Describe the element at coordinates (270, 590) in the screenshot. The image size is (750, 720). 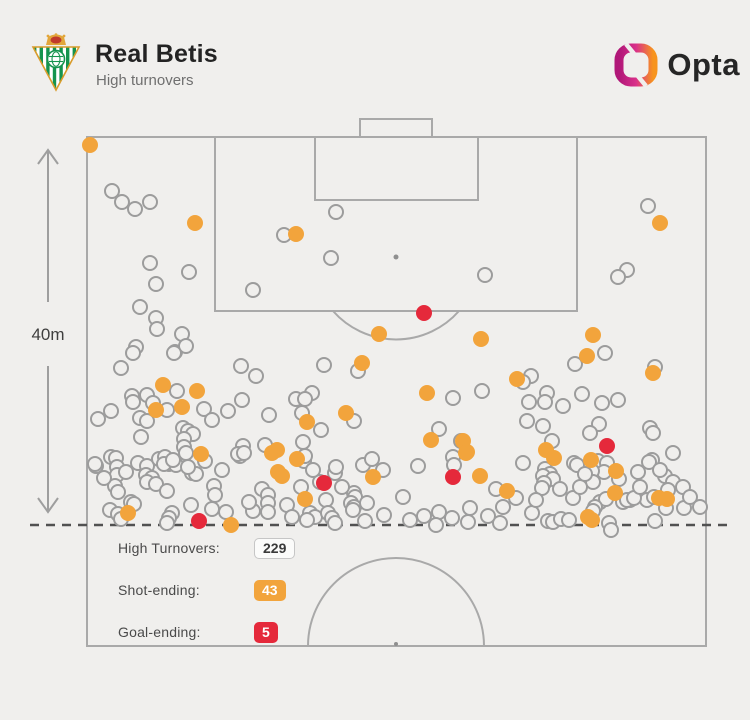
I see `legend-value-shot-ending: 43` at that location.